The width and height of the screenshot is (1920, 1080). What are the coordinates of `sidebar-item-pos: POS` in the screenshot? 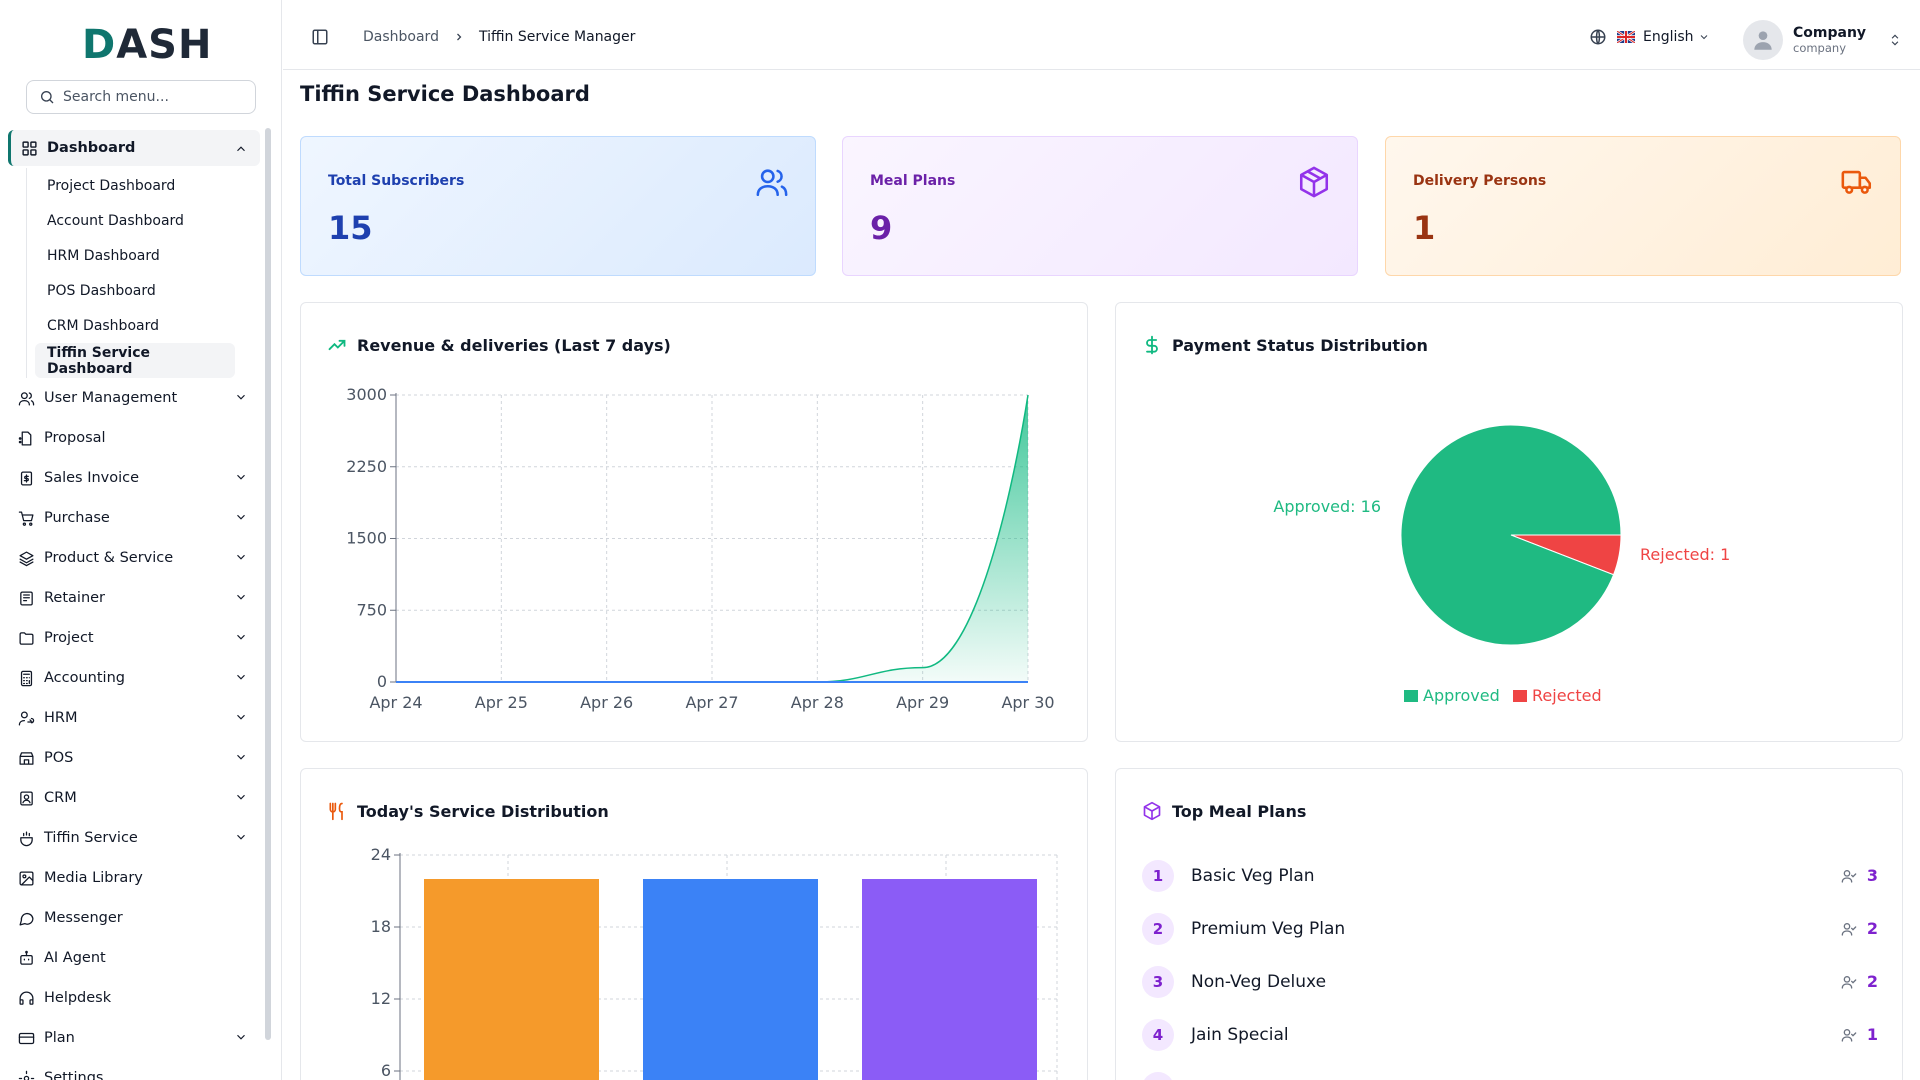 It's located at (134, 758).